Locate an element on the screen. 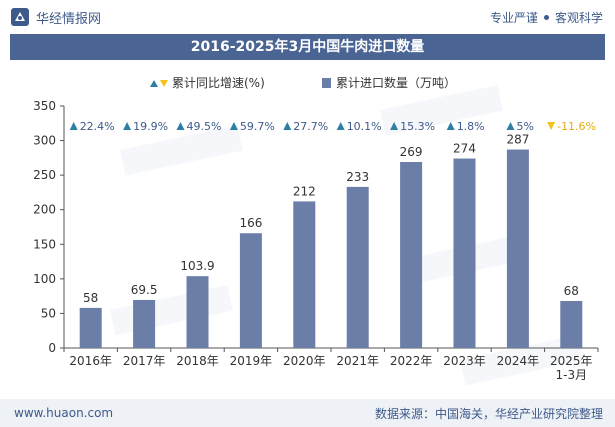 This screenshot has width=615, height=427. growth-data-label: 19.9% is located at coordinates (150, 126).